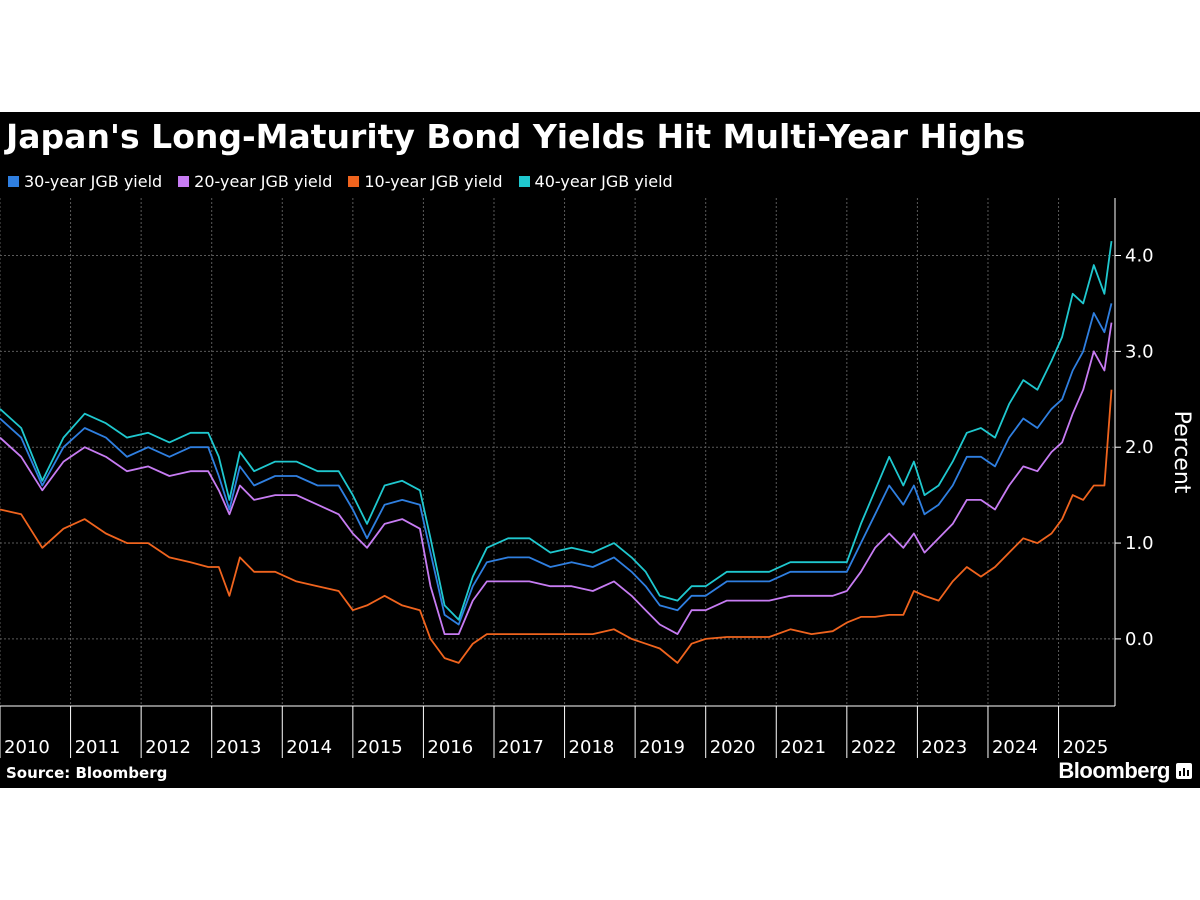  What do you see at coordinates (450, 747) in the screenshot?
I see `x-tick-label-2016: 2016` at bounding box center [450, 747].